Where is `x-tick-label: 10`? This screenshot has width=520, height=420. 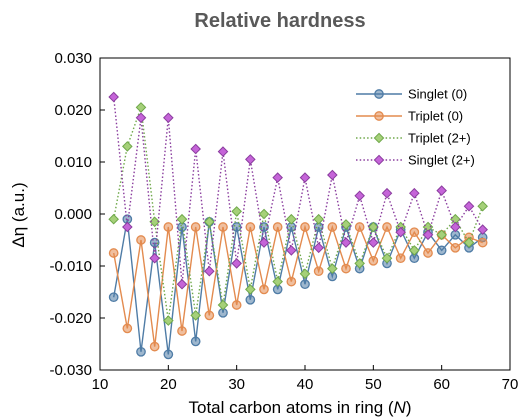
x-tick-label: 10 is located at coordinates (100, 384).